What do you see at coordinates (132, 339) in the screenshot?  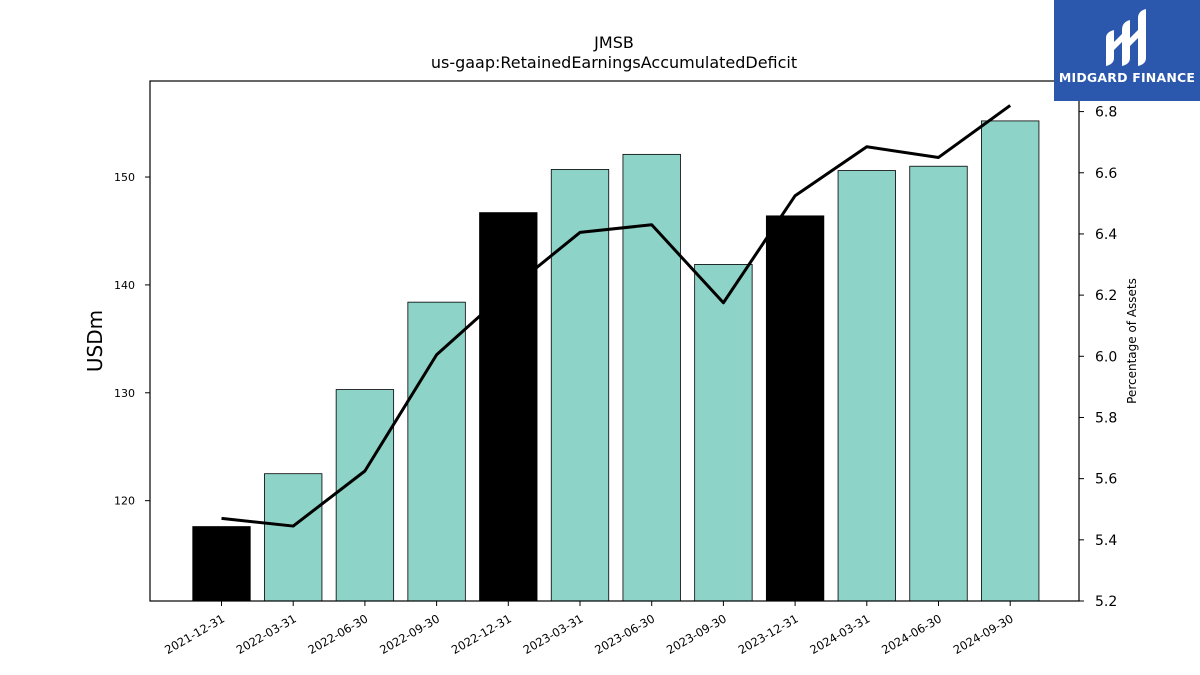 I see `y-axis-left: 120 130 140 150` at bounding box center [132, 339].